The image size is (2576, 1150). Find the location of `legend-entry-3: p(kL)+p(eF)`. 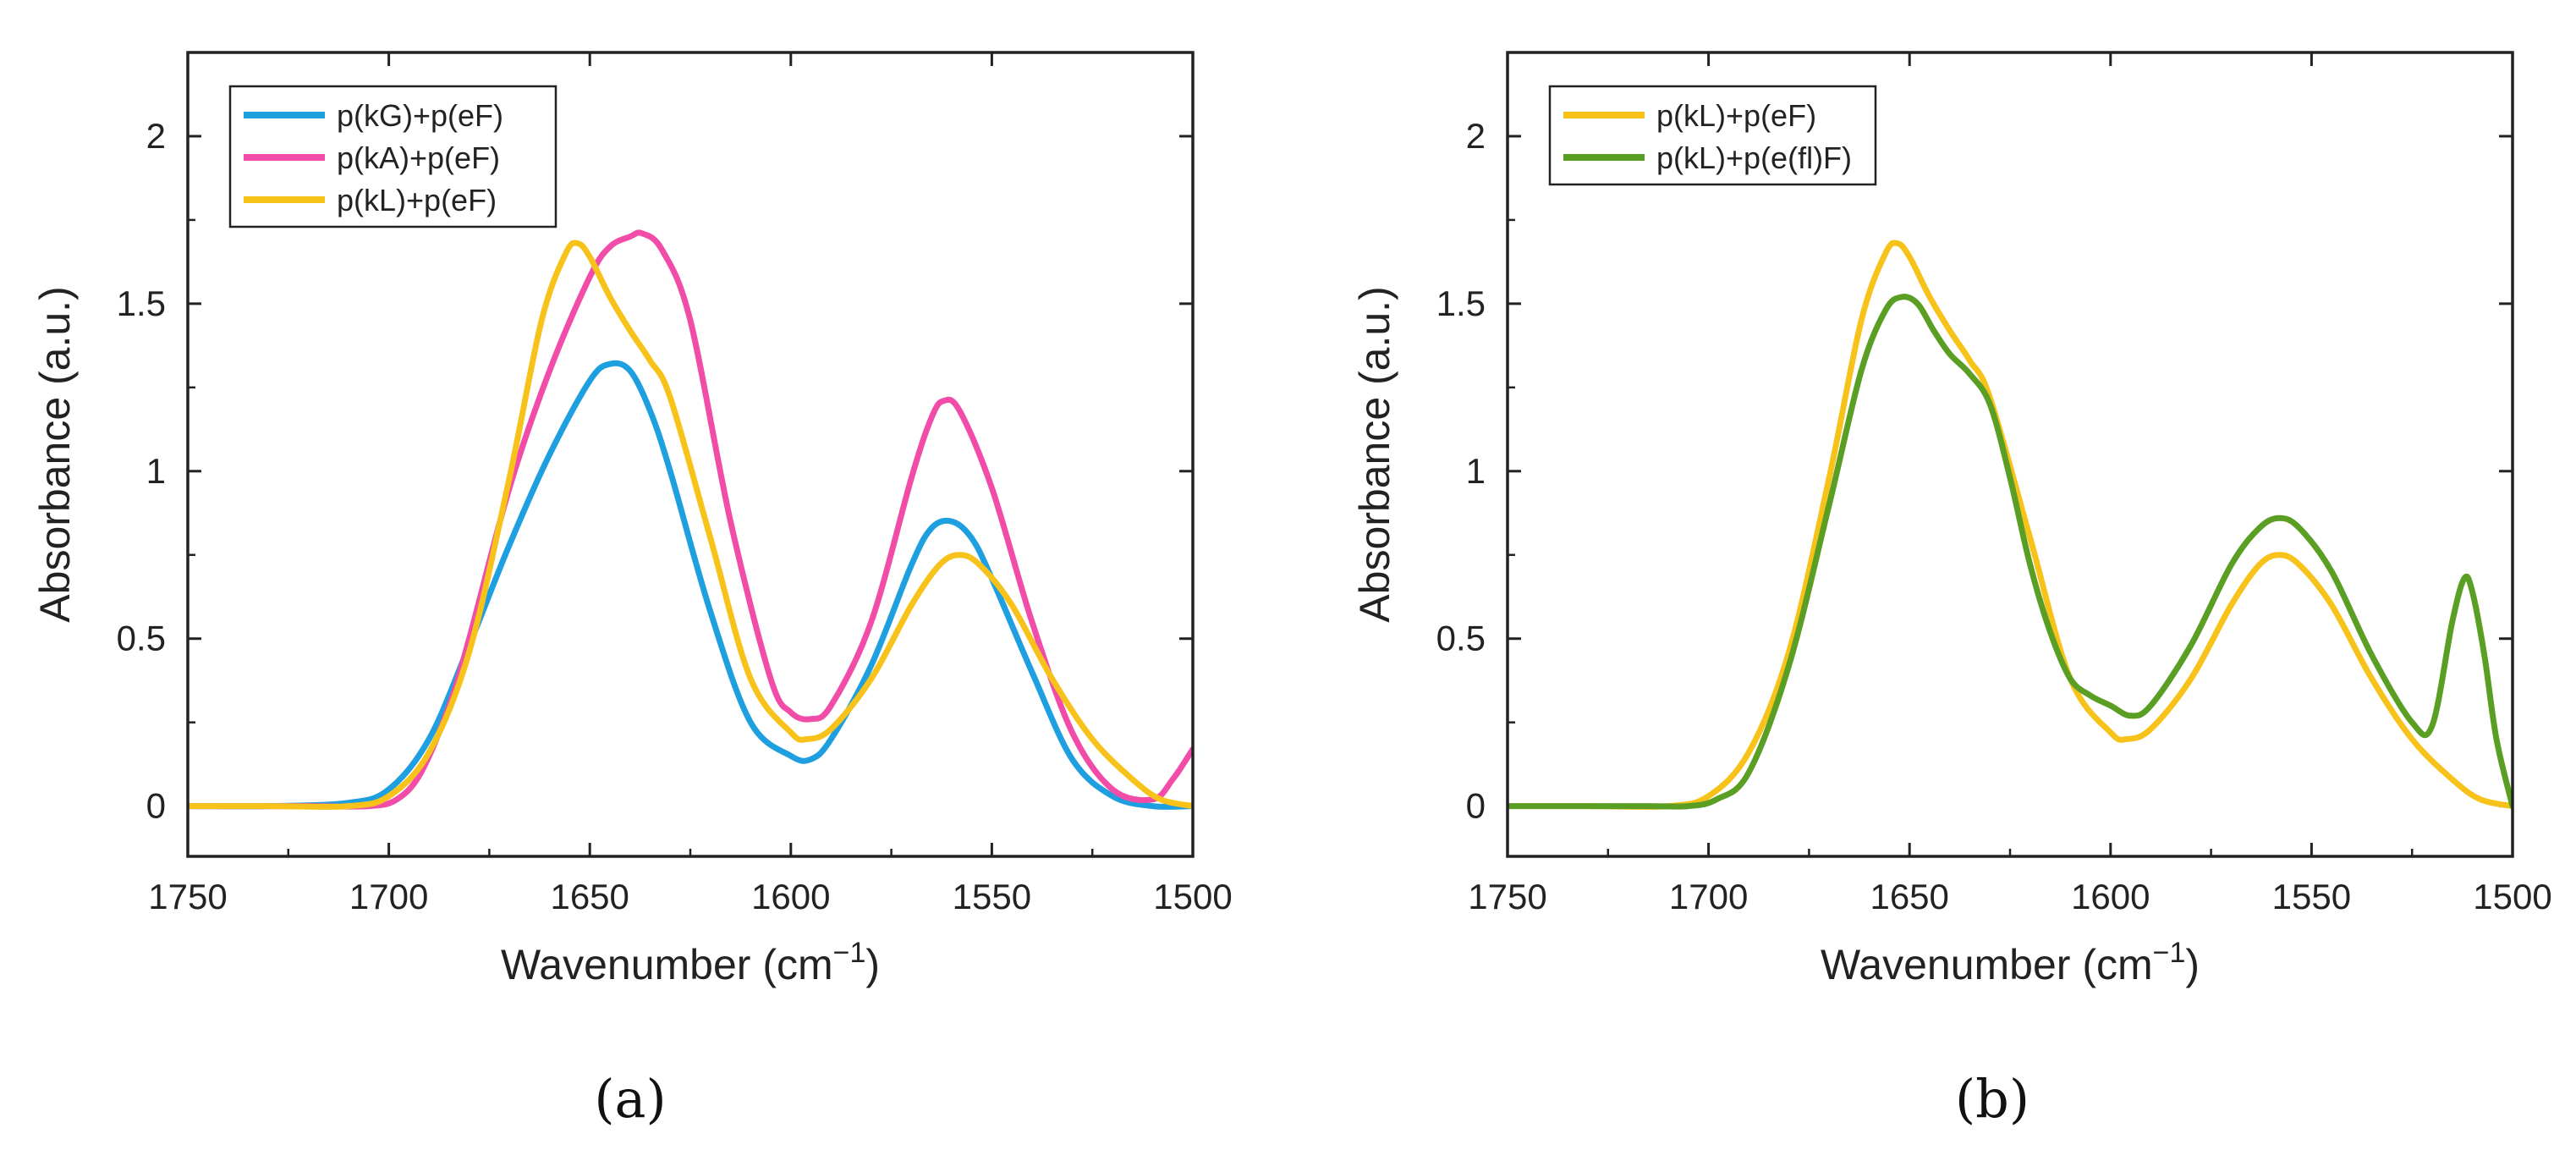

legend-entry-3: p(kL)+p(eF) is located at coordinates (417, 200).